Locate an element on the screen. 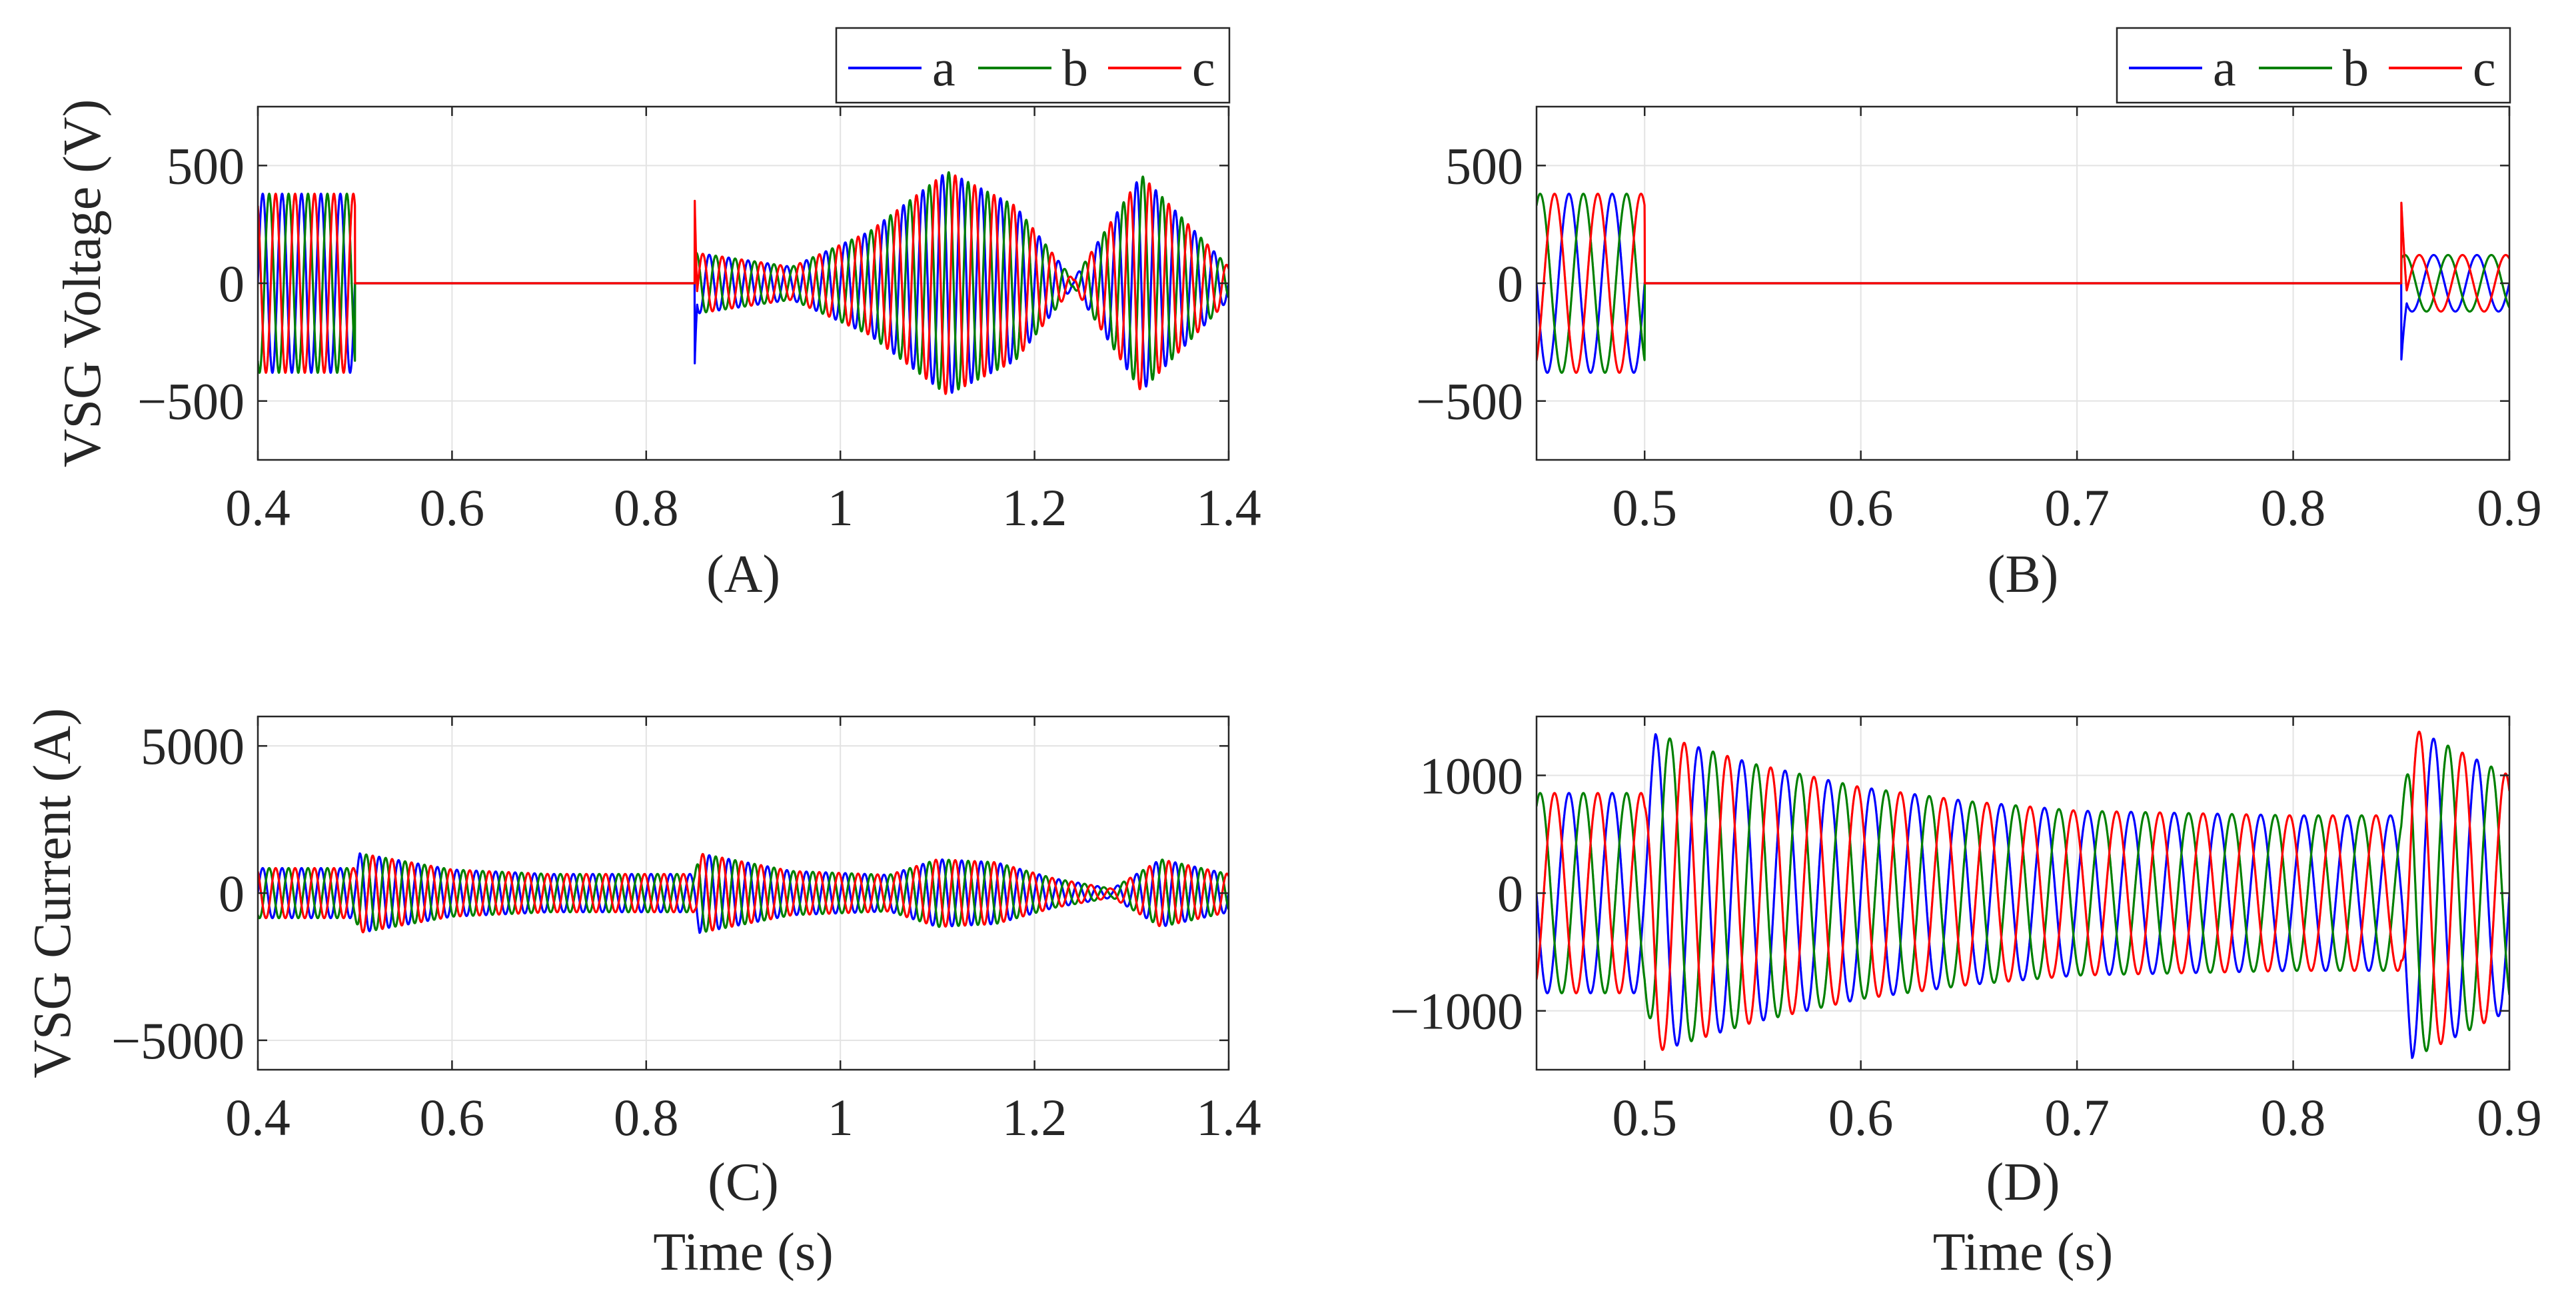  y-tick-label: 5000 is located at coordinates (193, 746).